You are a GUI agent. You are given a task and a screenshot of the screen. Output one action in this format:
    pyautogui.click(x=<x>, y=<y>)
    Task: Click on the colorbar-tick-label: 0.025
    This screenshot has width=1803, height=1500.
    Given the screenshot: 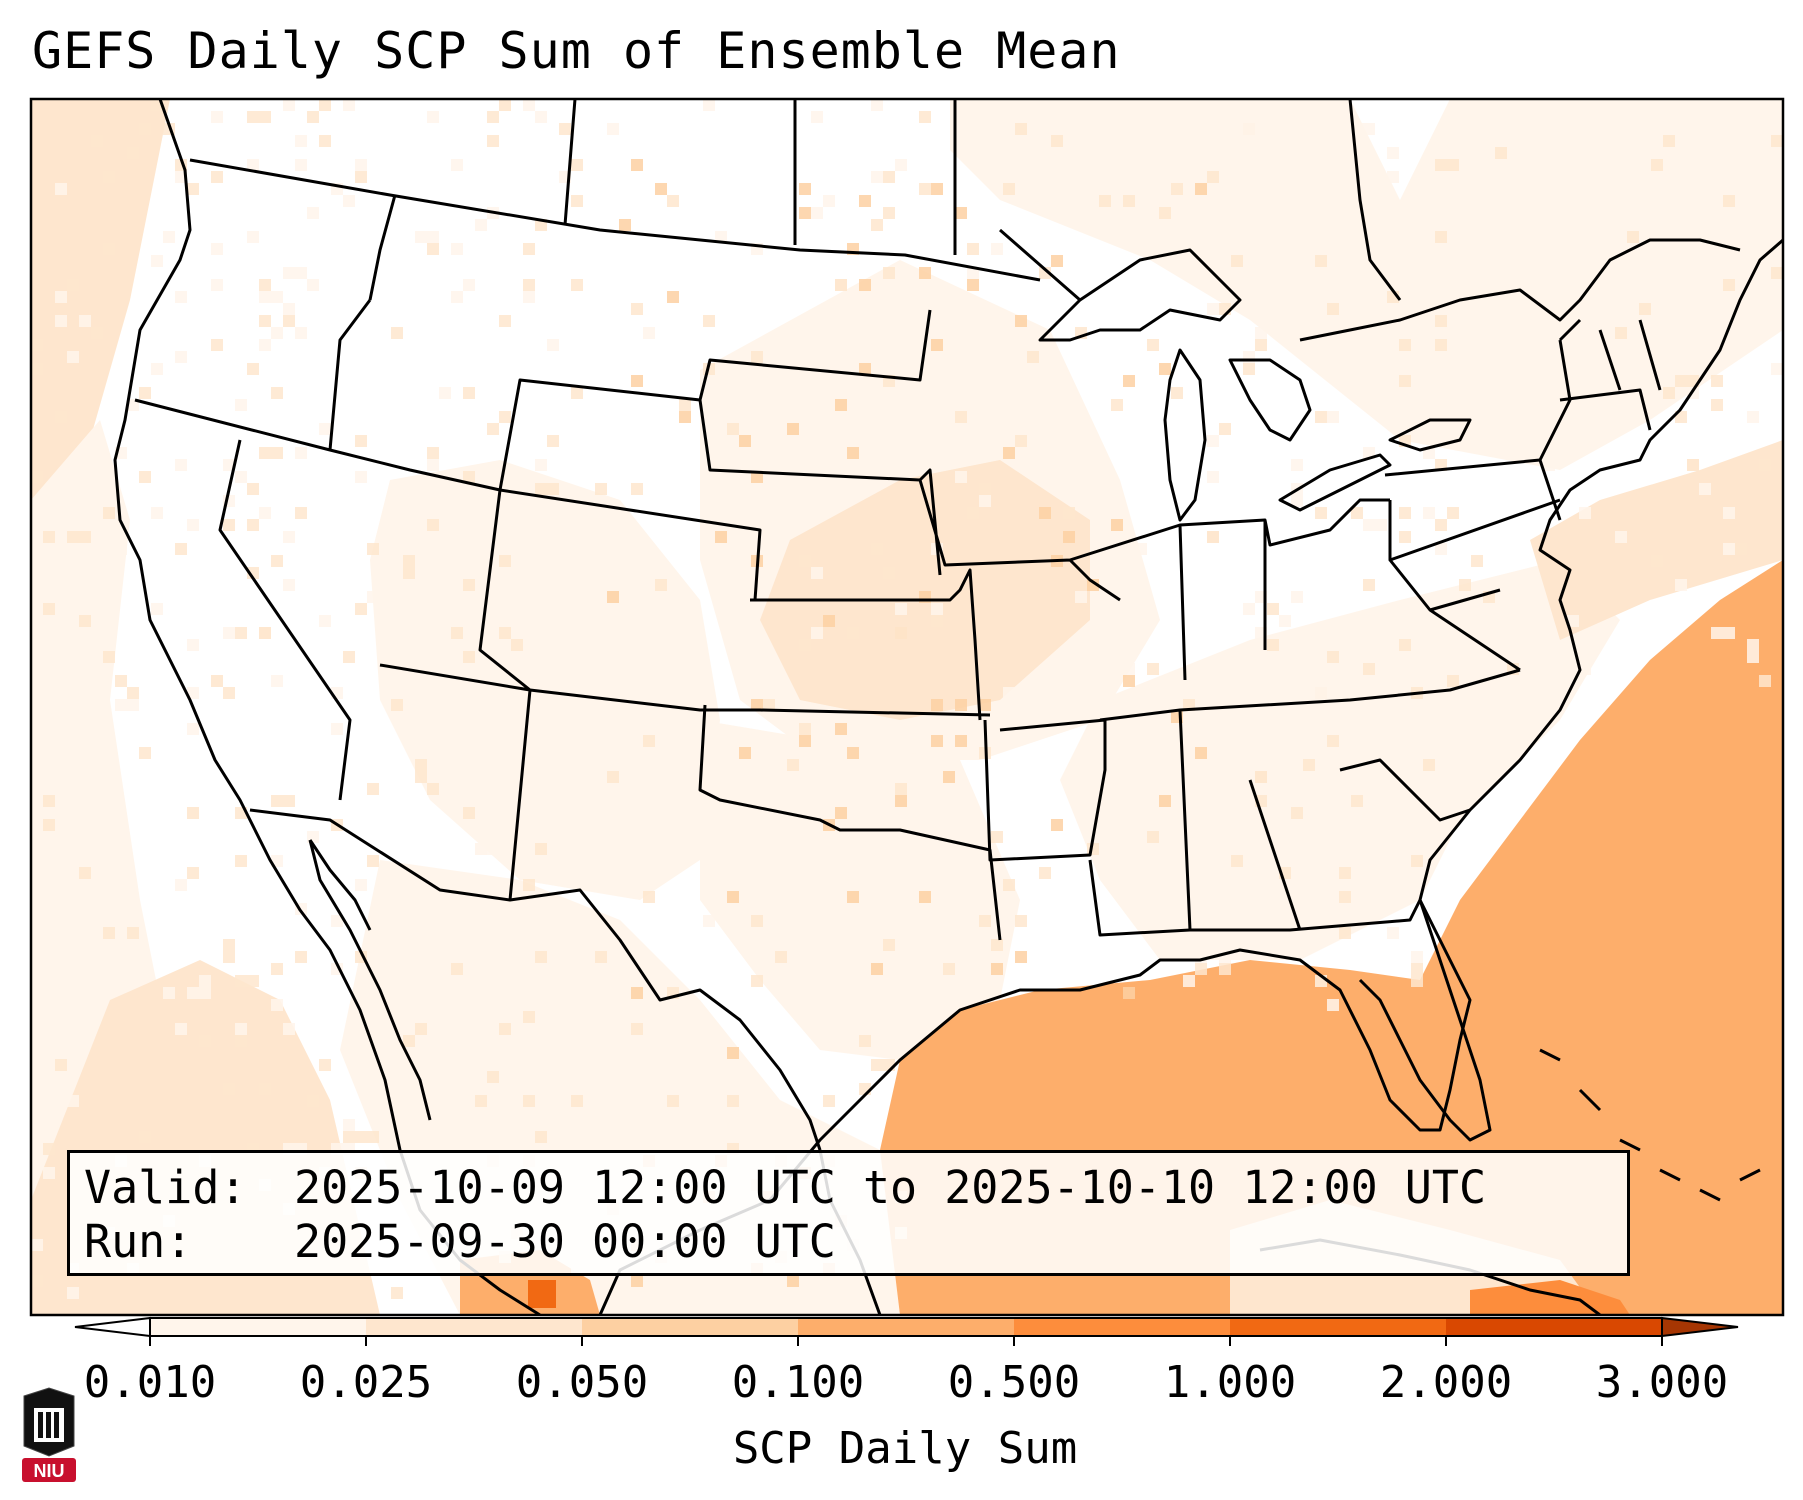 What is the action you would take?
    pyautogui.click(x=366, y=1382)
    